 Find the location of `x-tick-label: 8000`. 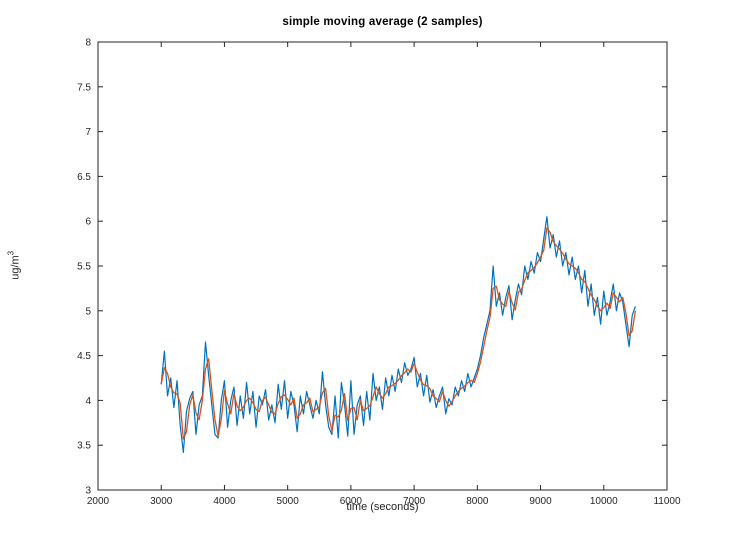

x-tick-label: 8000 is located at coordinates (477, 501).